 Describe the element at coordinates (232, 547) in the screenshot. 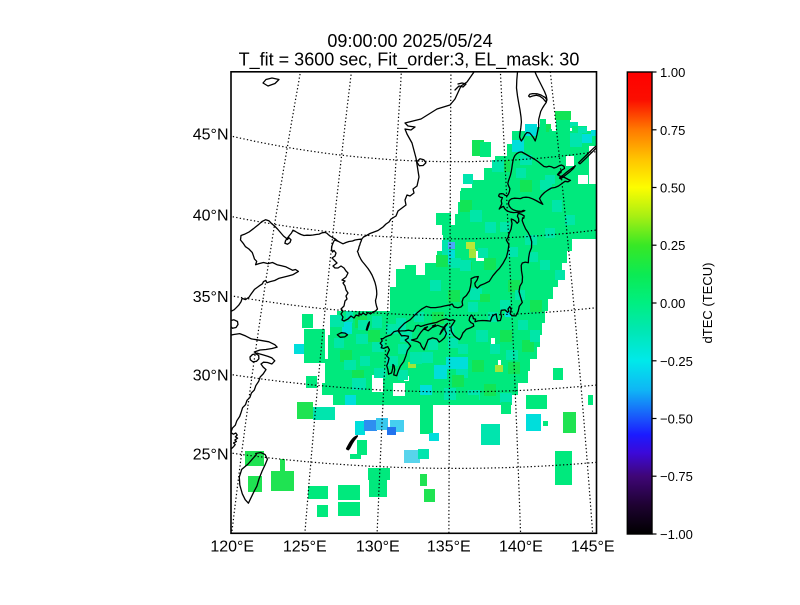

I see `svg-text: 120°E` at that location.